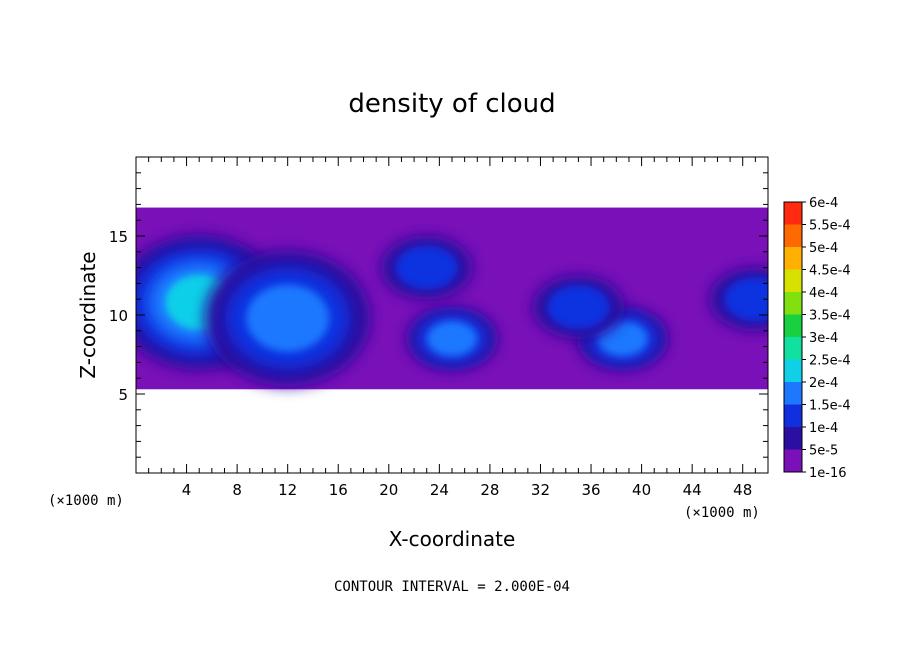  Describe the element at coordinates (451, 104) in the screenshot. I see `chart-title: density of cloud` at that location.